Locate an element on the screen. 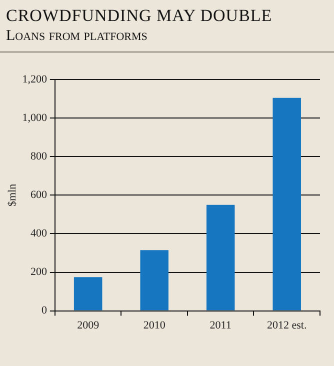 This screenshot has width=334, height=366. chart-subtitle: Loans from platforms is located at coordinates (77, 36).